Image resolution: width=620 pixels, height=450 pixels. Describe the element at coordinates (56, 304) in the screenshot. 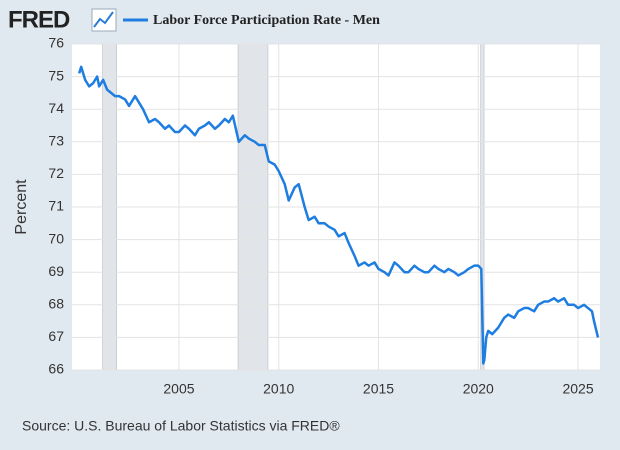

I see `y-tick-label: 68` at that location.